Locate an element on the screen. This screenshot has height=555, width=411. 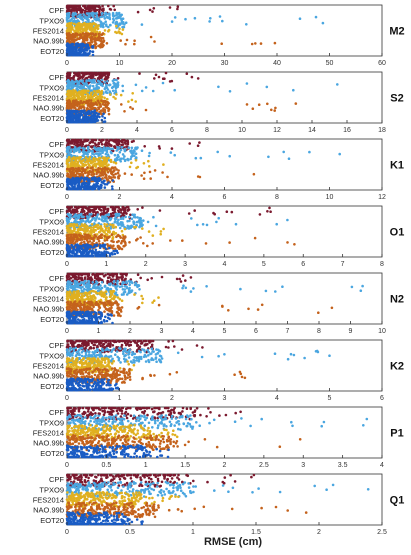
x-tick-label: 8 is located at coordinates (277, 197).